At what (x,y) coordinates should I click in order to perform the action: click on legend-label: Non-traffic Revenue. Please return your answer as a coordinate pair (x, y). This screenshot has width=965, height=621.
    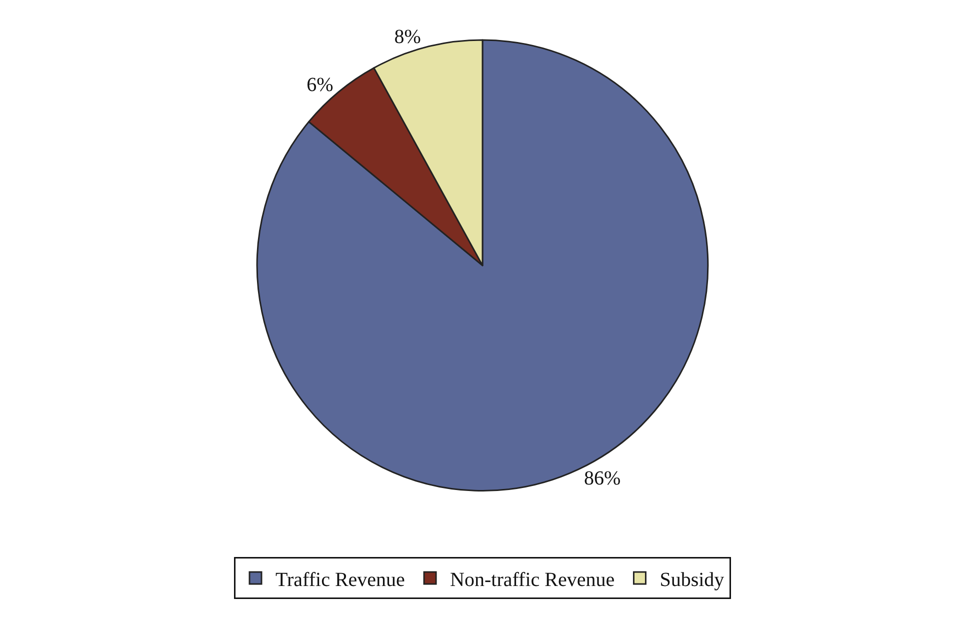
    Looking at the image, I should click on (532, 579).